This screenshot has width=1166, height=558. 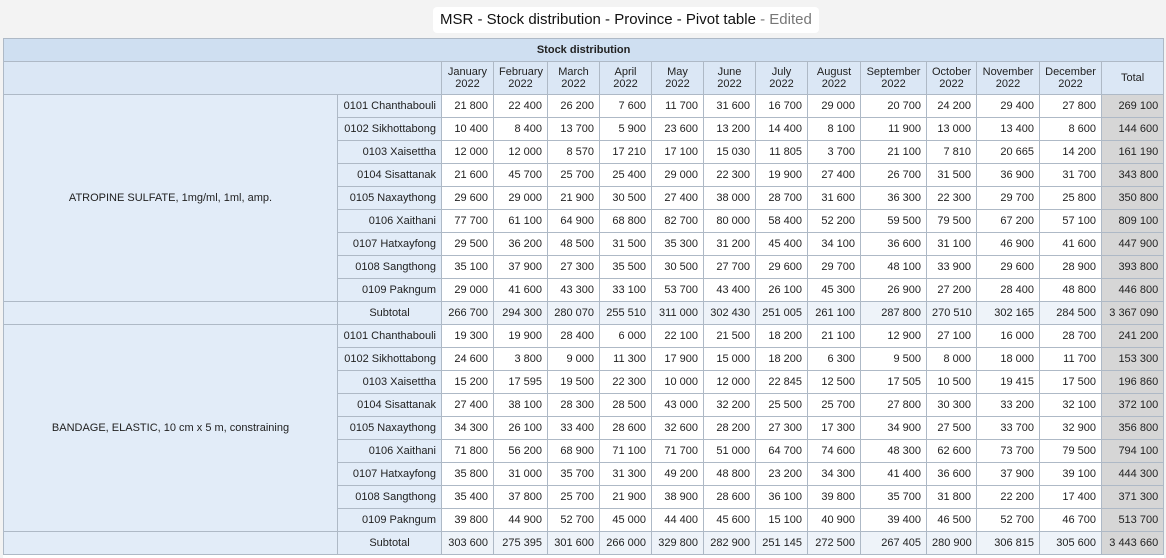 I want to click on value-cell: 16 700, so click(x=781, y=106).